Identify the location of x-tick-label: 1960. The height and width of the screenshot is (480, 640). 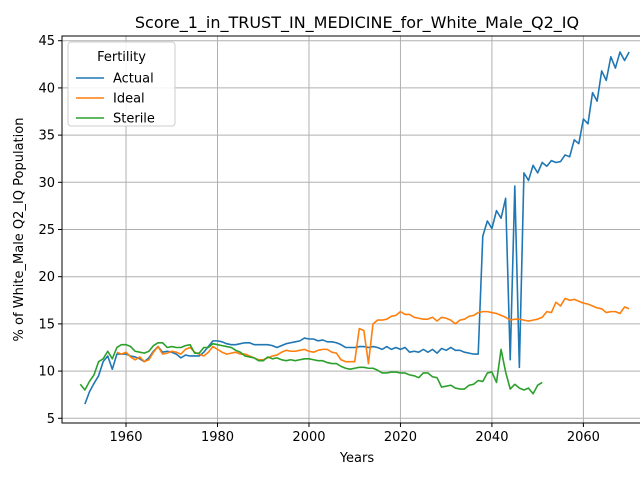
(125, 437).